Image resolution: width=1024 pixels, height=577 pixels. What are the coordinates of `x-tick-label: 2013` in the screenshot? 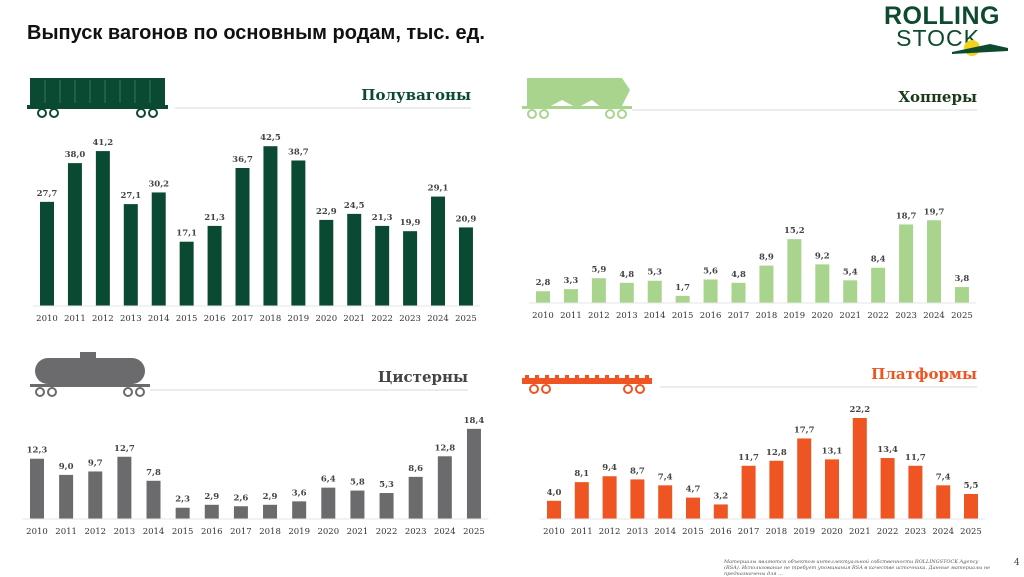 It's located at (627, 316).